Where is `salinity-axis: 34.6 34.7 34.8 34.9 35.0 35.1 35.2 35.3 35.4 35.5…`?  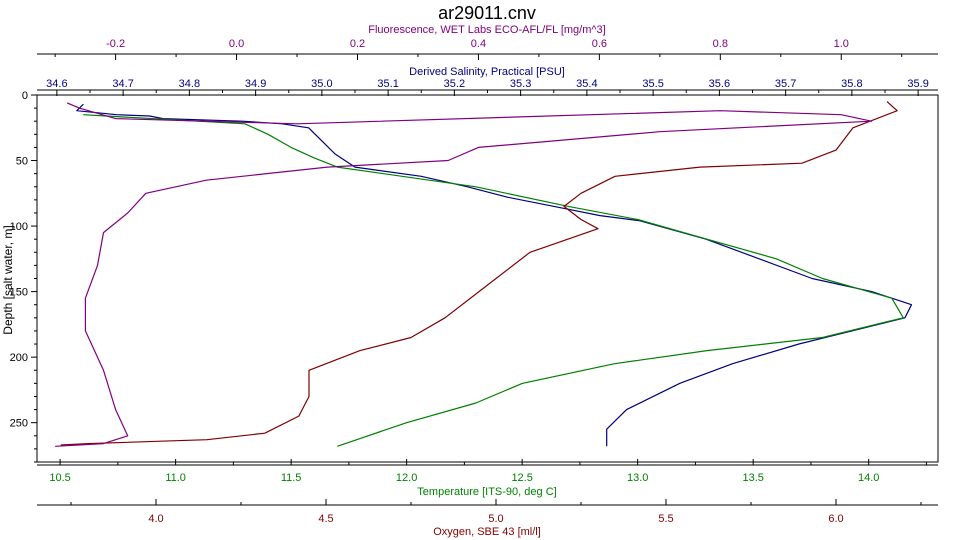
salinity-axis: 34.6 34.7 34.8 34.9 35.0 35.1 35.2 35.3 35.4 35.5… is located at coordinates (487, 87).